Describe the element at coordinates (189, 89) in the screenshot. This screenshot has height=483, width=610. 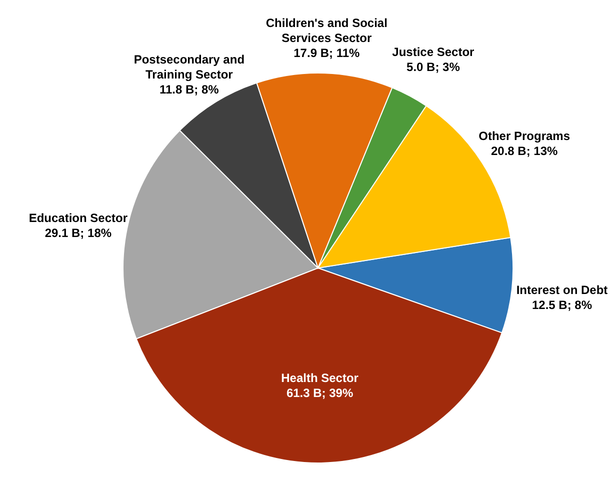
I see `data-label: 11.8 B; 8%` at that location.